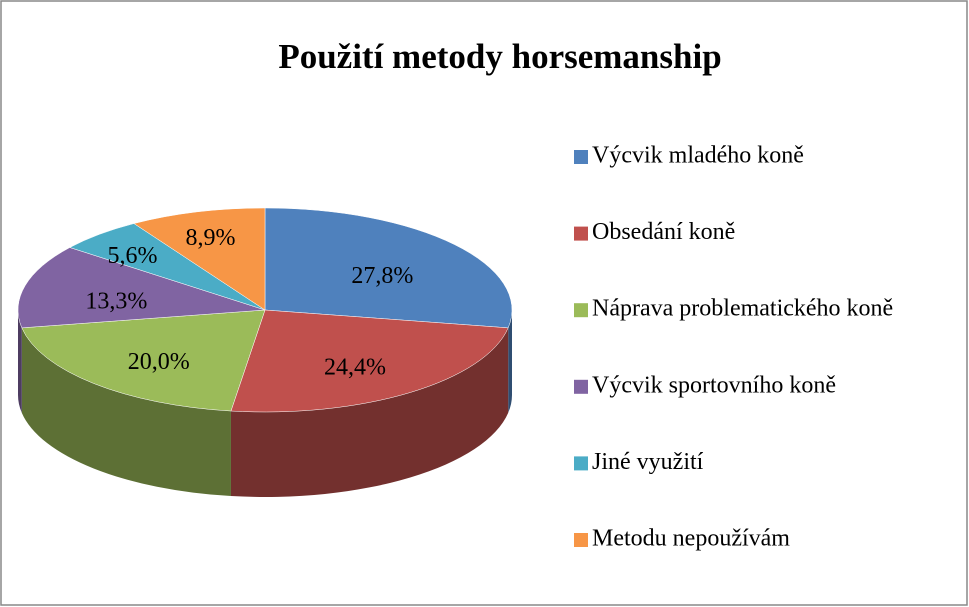  I want to click on chart-title: Použití metody horsemanship, so click(499, 56).